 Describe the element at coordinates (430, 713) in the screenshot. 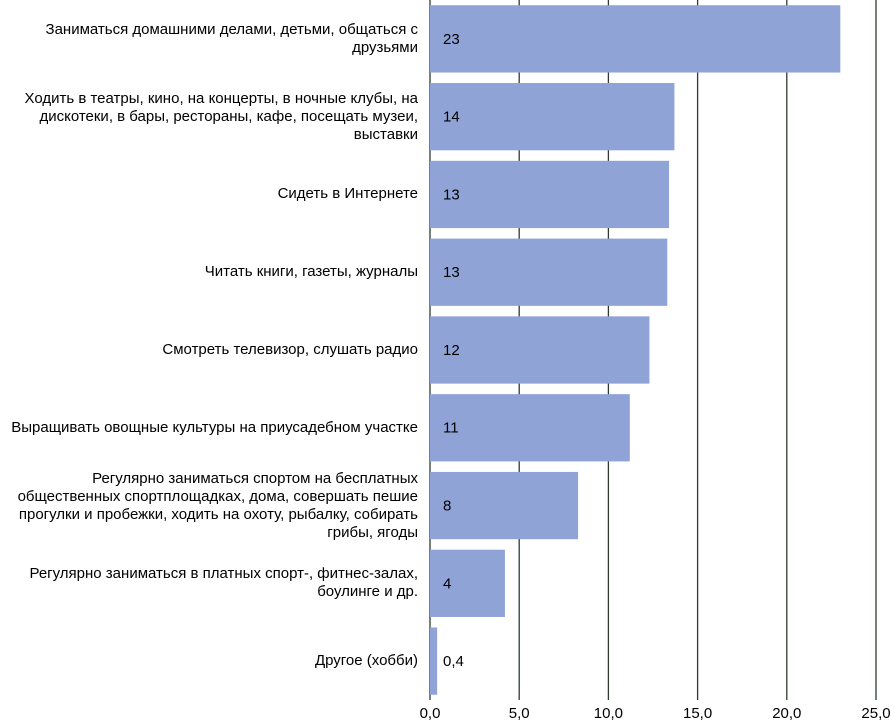

I see `x-tick-label: 0,0` at that location.